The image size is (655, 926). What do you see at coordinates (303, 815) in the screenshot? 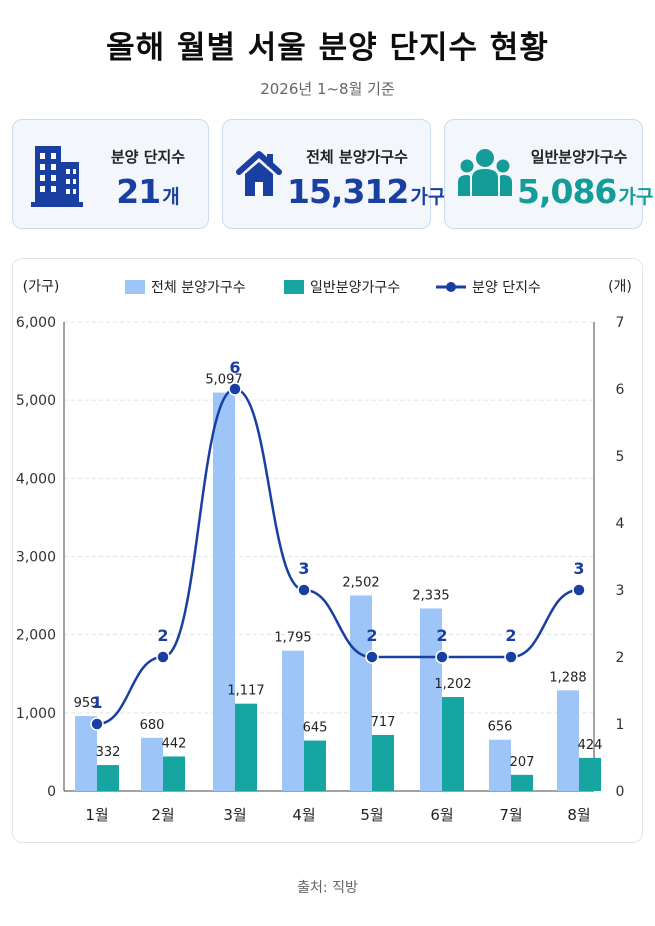
I see `x-tick-label: 4월` at bounding box center [303, 815].